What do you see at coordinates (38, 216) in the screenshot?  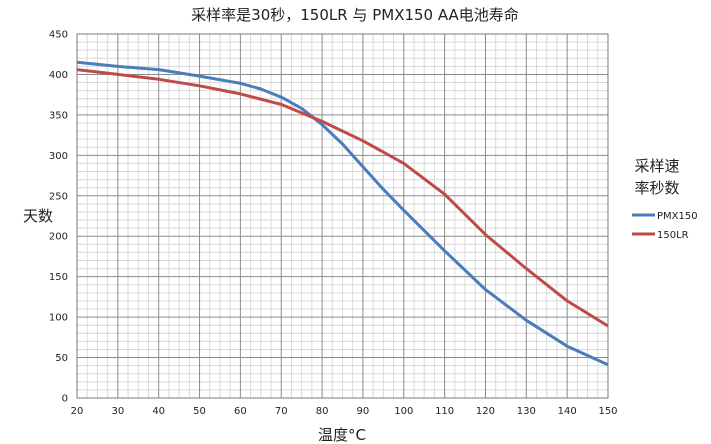 I see `y-axis-title: 天数` at bounding box center [38, 216].